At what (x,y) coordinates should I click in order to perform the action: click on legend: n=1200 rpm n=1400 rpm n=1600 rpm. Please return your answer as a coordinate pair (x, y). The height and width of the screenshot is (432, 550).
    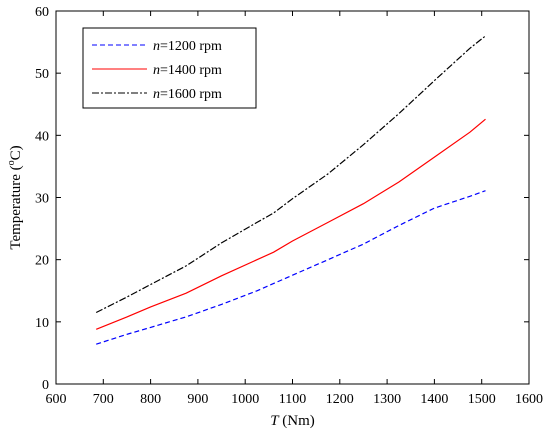
    Looking at the image, I should click on (169, 68).